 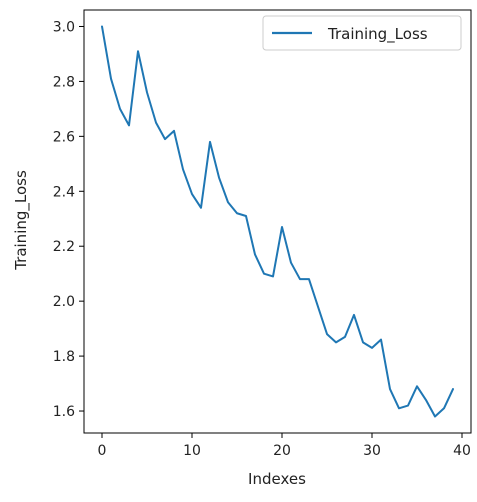 I want to click on x-tick-label: 10, so click(x=192, y=451).